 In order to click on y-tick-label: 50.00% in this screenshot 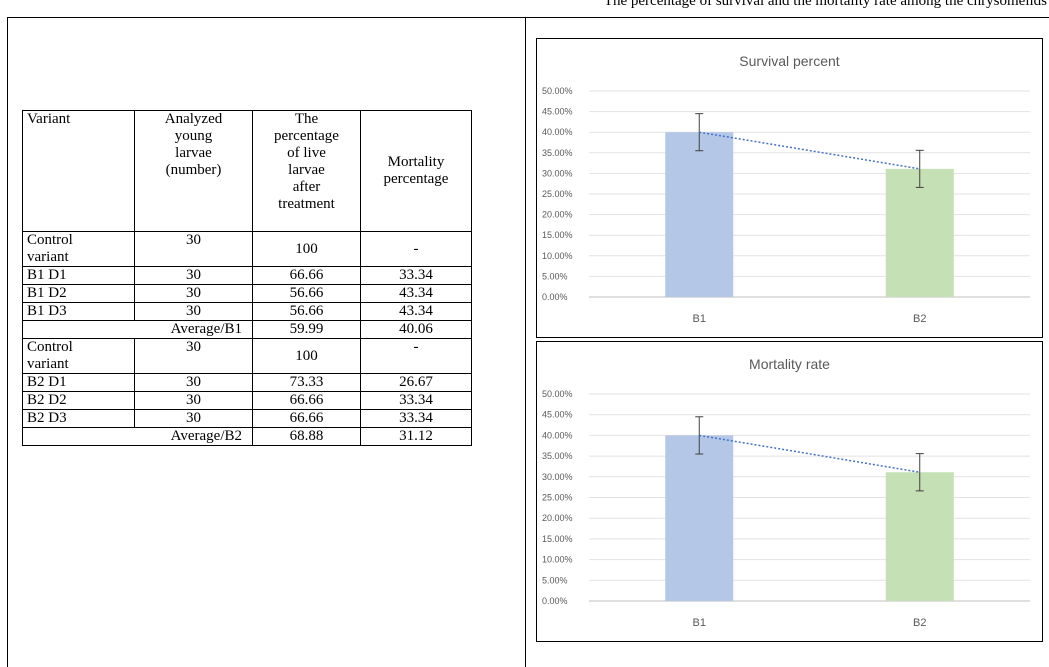, I will do `click(557, 394)`.